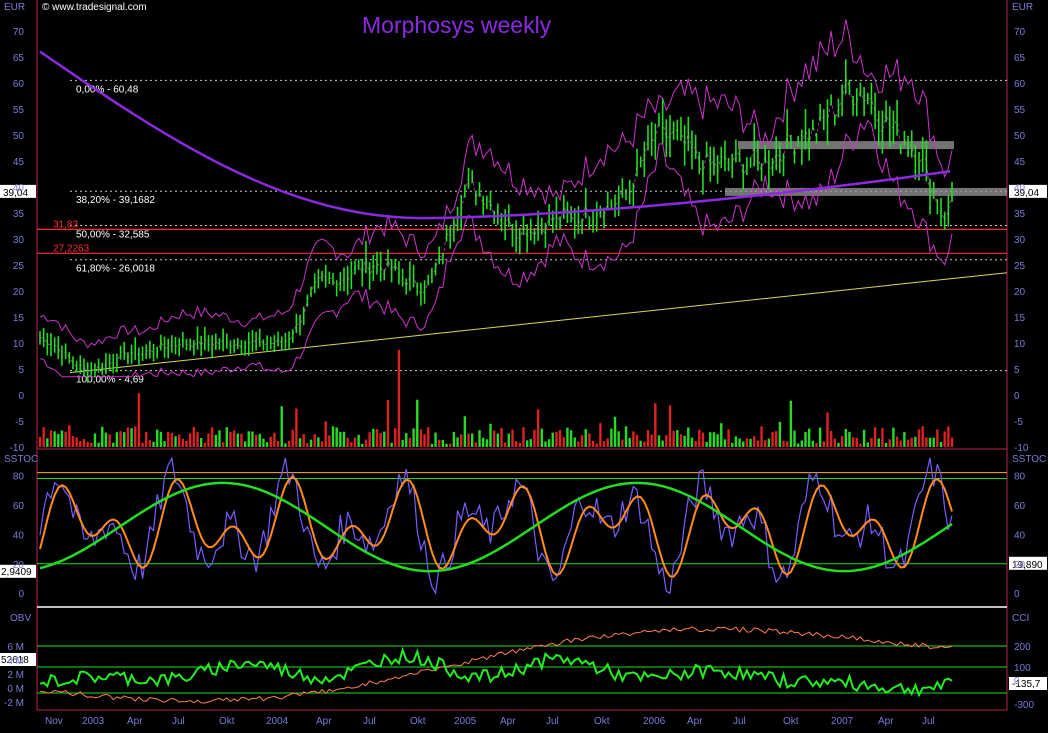  I want to click on price-tick-right: 10, so click(1020, 344).